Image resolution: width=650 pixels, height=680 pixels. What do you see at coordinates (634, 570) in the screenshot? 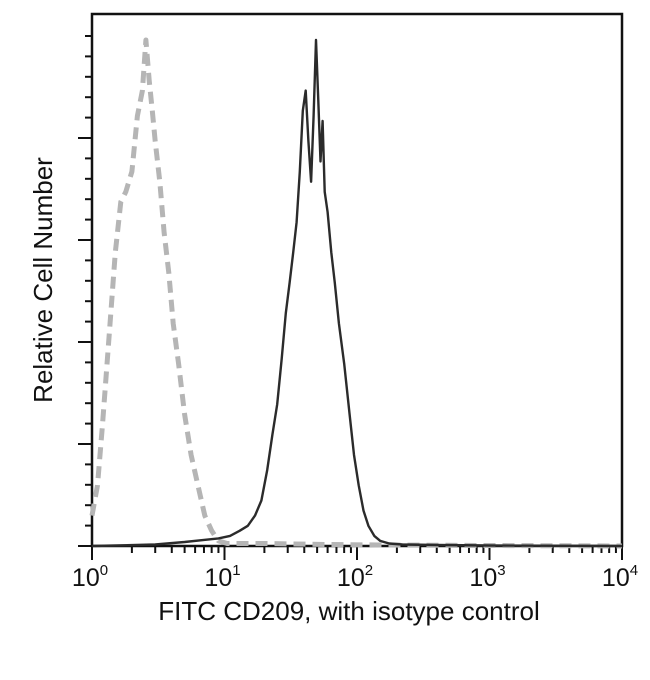
I see `x-tick-label-exponent: 4` at bounding box center [634, 570].